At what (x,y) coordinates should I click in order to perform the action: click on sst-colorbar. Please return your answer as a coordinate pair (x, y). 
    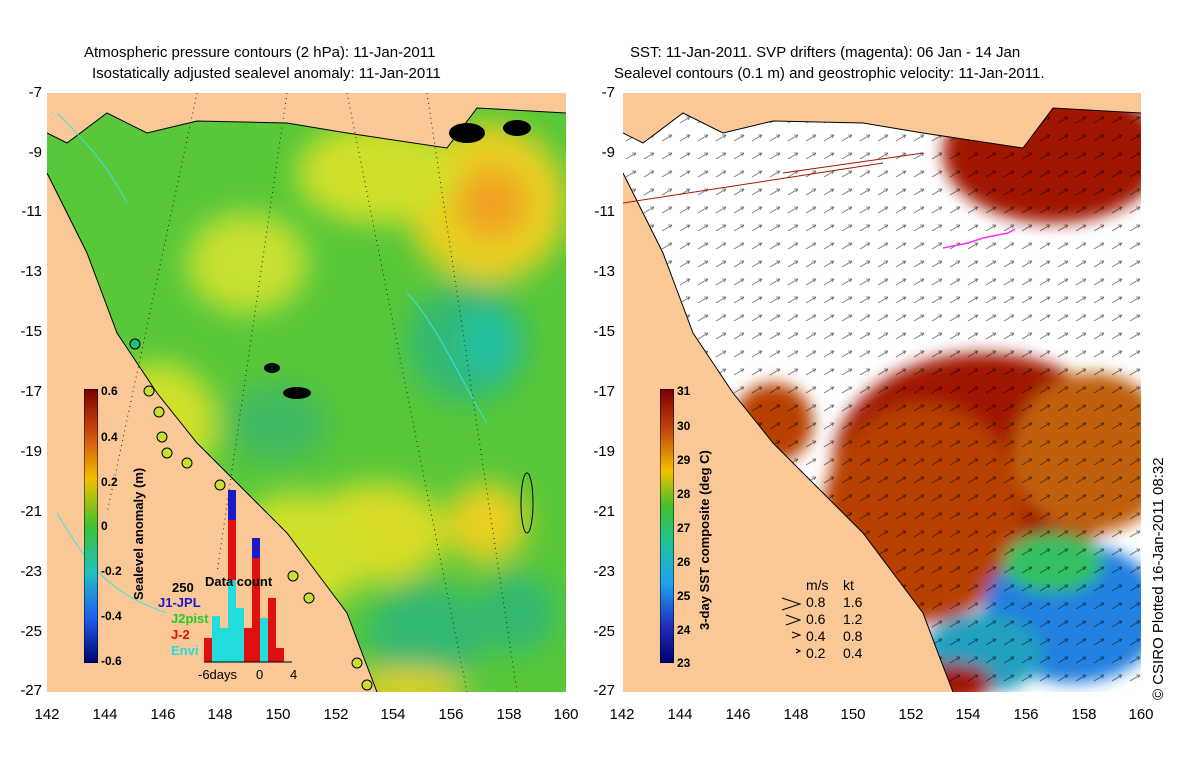
    Looking at the image, I should click on (667, 526).